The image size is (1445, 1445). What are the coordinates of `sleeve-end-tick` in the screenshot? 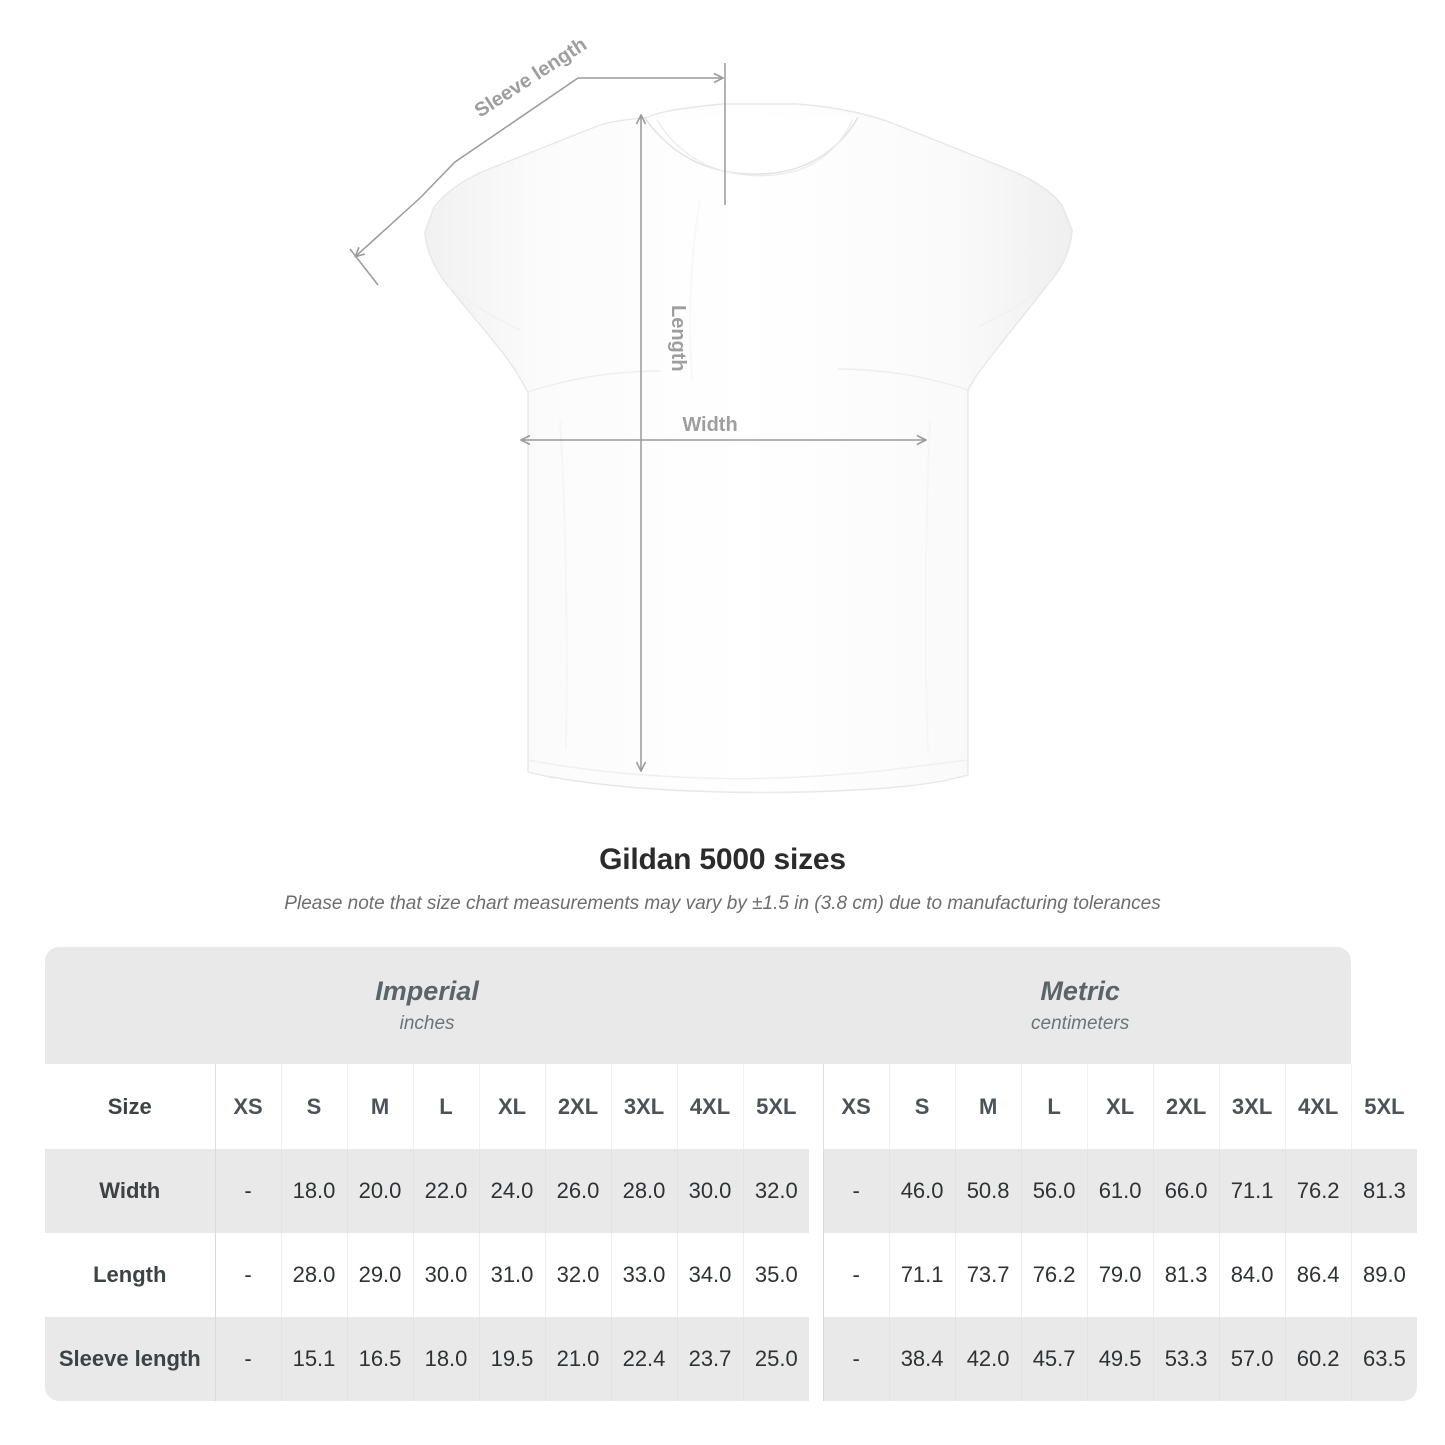 It's located at (364, 267).